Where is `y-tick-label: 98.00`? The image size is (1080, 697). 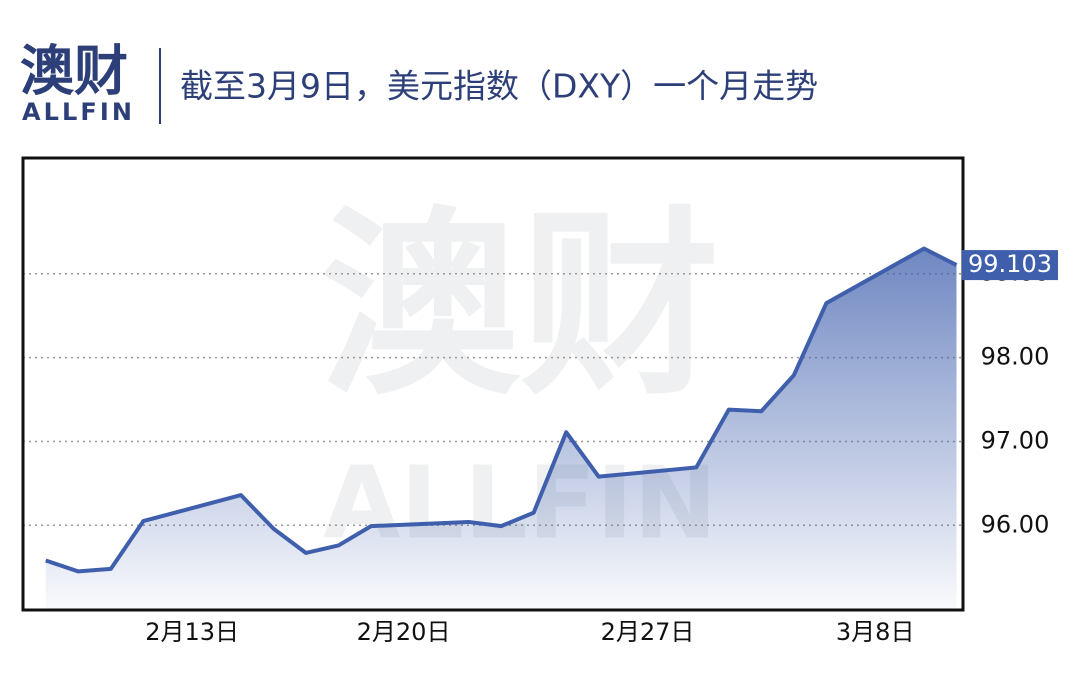
y-tick-label: 98.00 is located at coordinates (1015, 357).